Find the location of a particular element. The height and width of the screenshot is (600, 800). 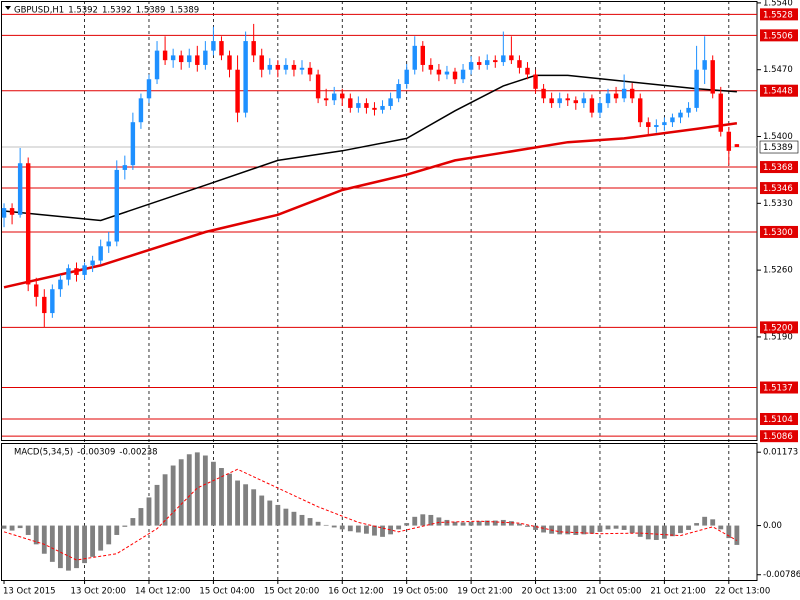

x-tick-label: 21 Oct 05:00 is located at coordinates (613, 592).